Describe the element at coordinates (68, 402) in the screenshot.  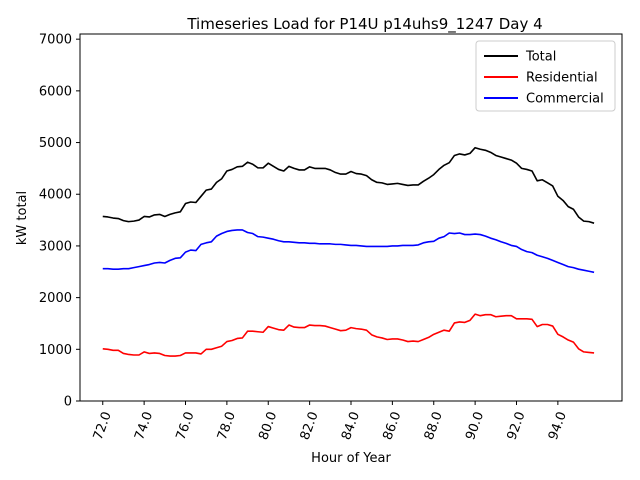
I see `y-tick-label: 0` at that location.